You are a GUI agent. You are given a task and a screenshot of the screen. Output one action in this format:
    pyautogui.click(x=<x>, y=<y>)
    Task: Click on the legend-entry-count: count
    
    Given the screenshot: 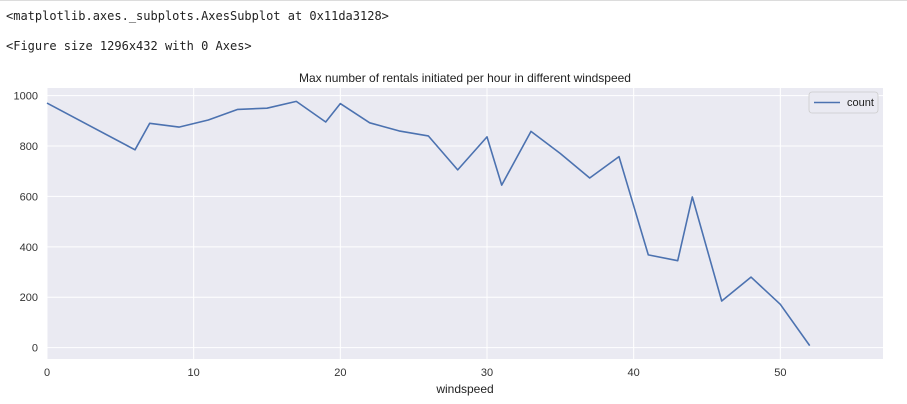 What is the action you would take?
    pyautogui.click(x=860, y=103)
    